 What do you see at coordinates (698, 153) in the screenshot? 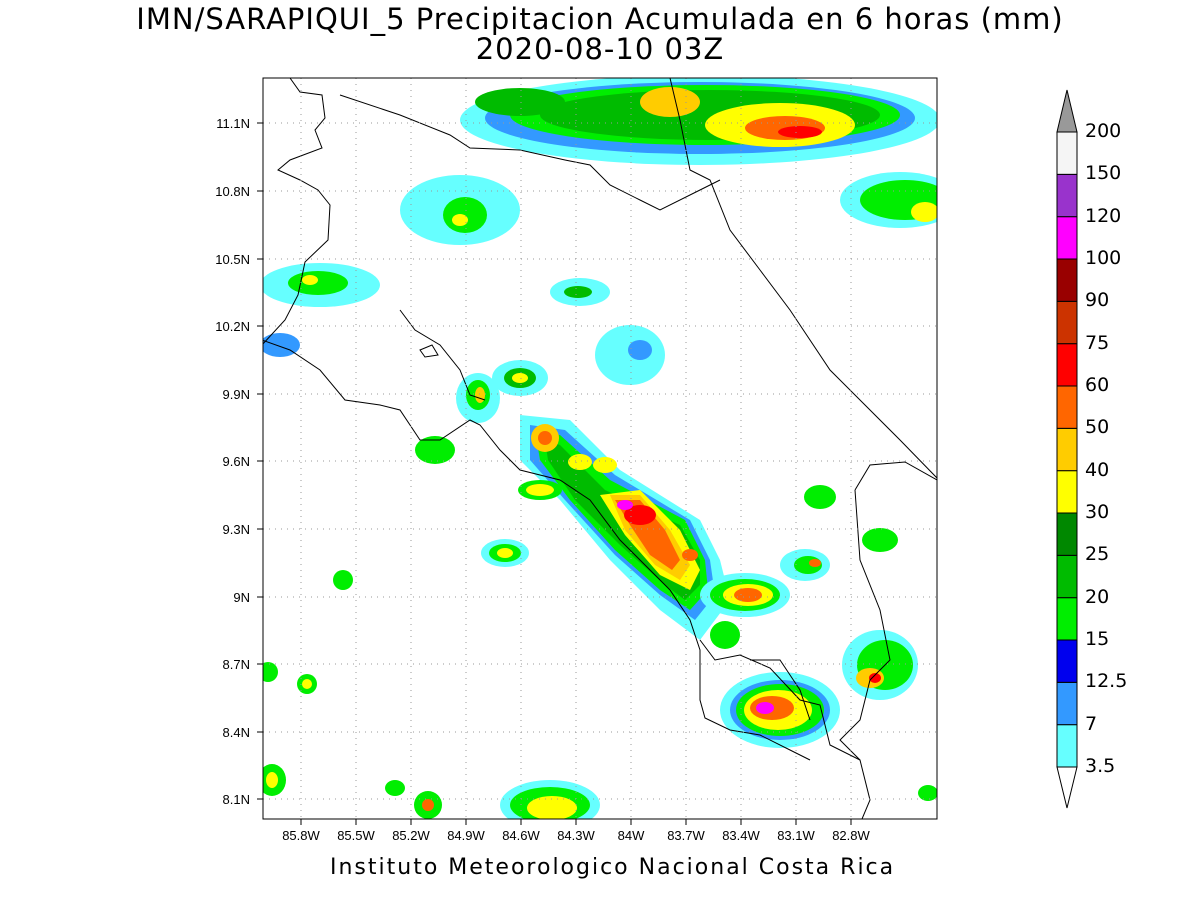
I see `rain-cell-north-band` at bounding box center [698, 153].